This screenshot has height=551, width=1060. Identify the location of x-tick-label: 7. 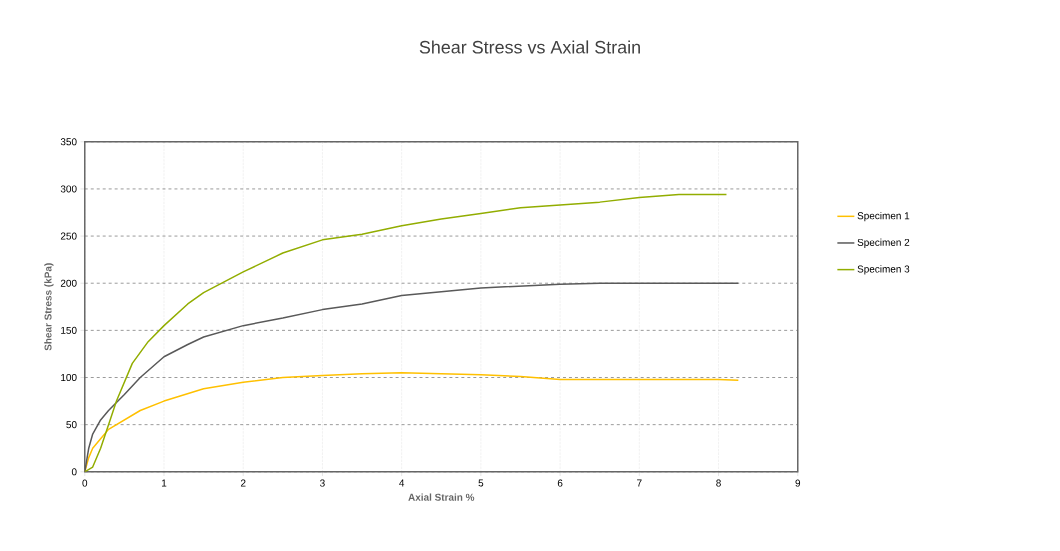
(639, 483).